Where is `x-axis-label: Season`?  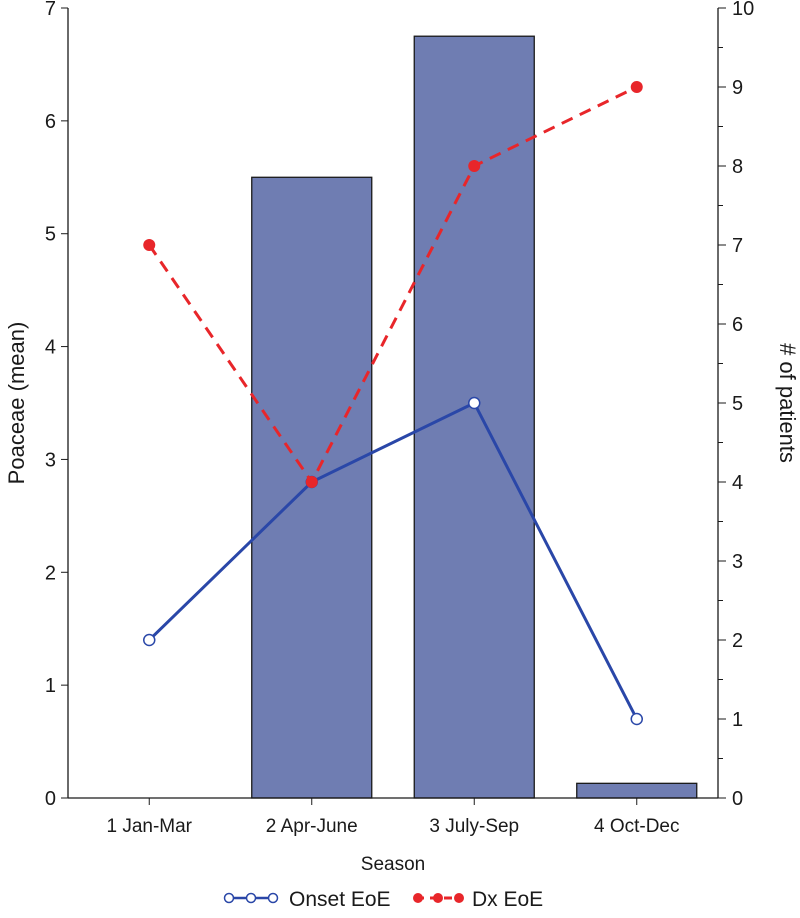 x-axis-label: Season is located at coordinates (393, 864).